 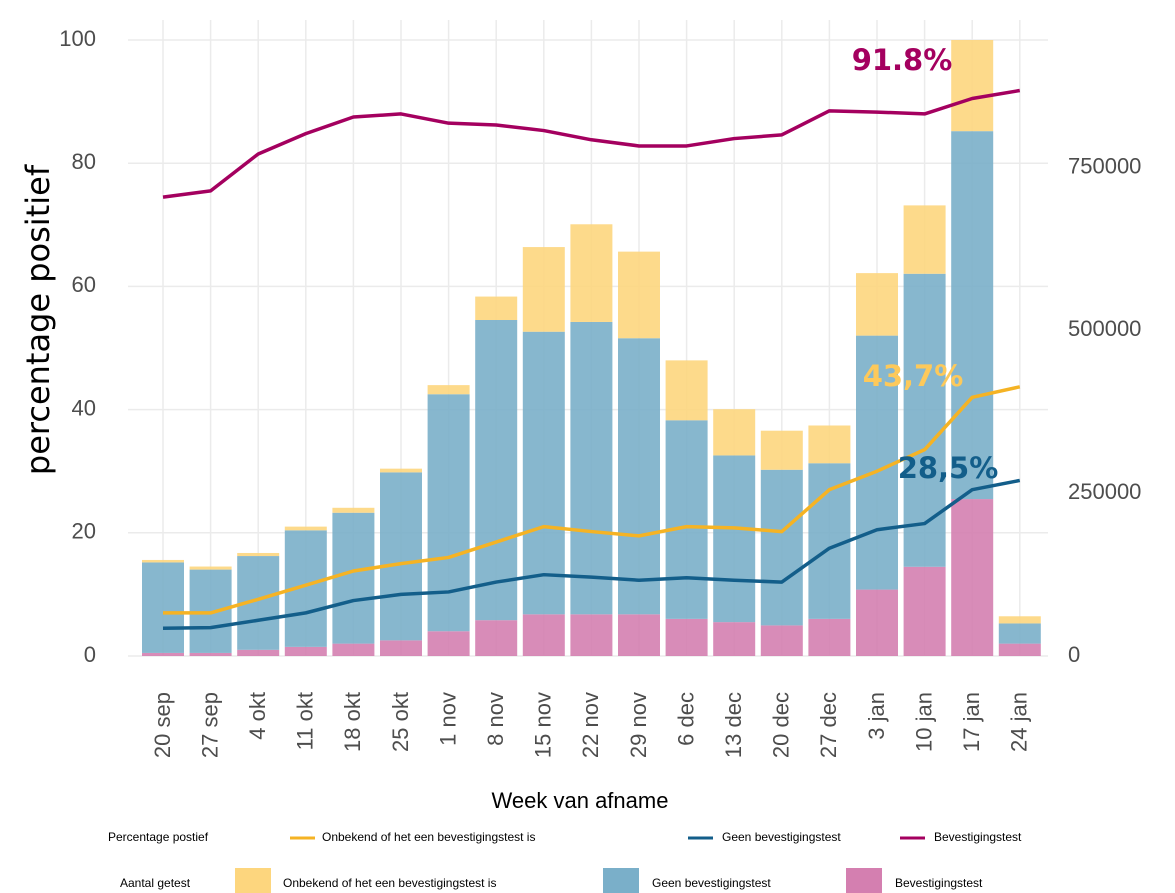 I want to click on x-tick-label: 8 nov, so click(x=495, y=719).